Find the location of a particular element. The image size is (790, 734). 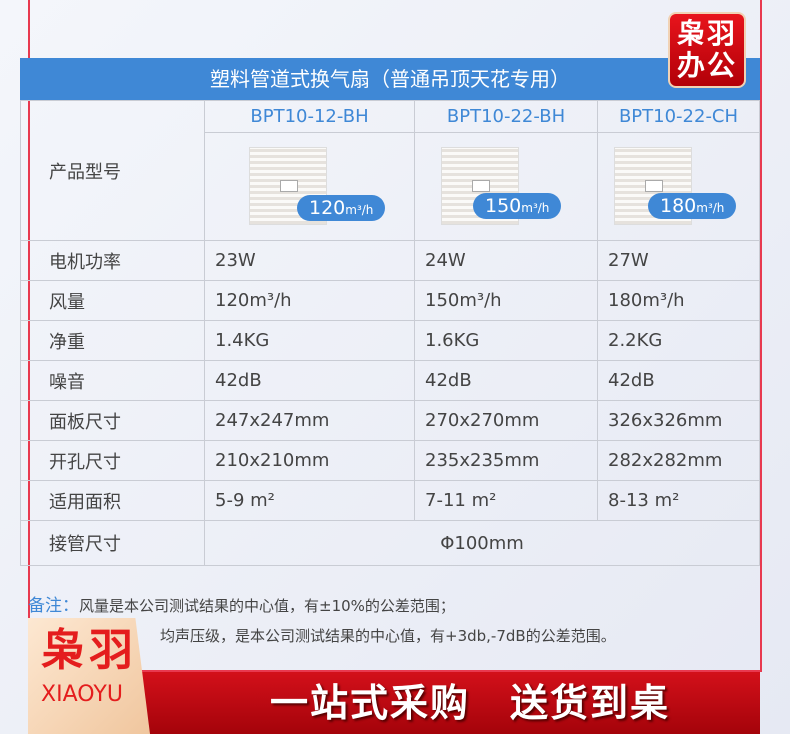

spec-value: 247x247mm is located at coordinates (309, 420).